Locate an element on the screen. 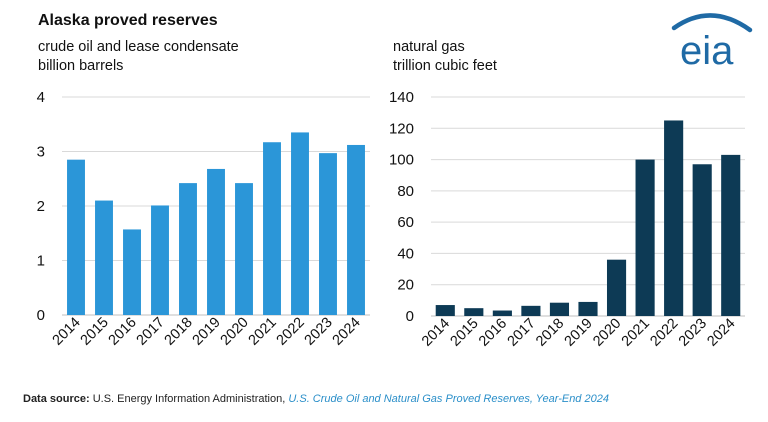 This screenshot has height=422, width=768. oil-x-tick-label: 2020 is located at coordinates (235, 332).